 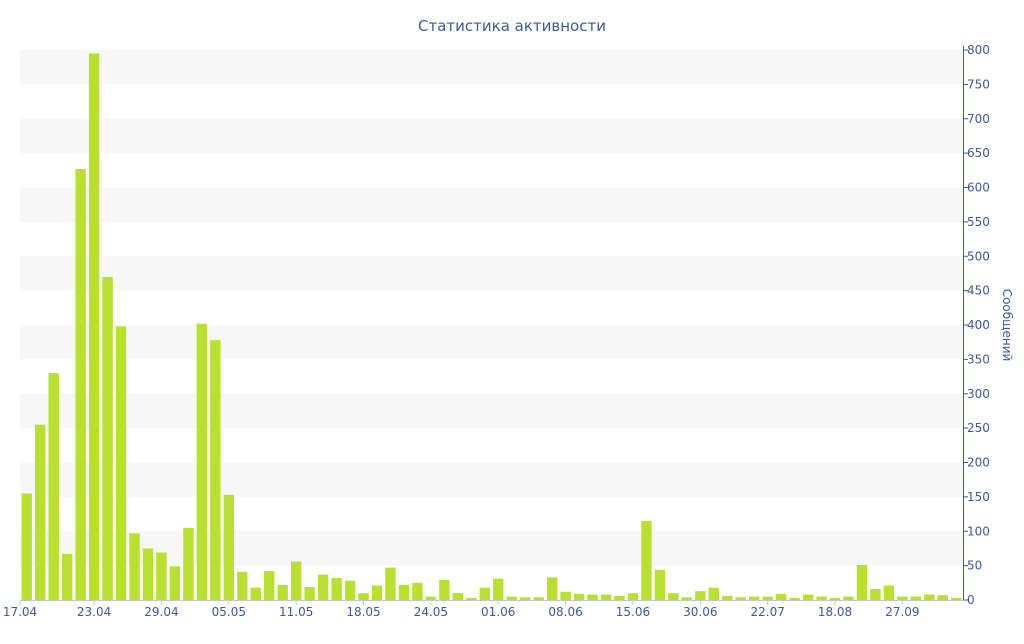 What do you see at coordinates (700, 612) in the screenshot?
I see `x-tick-label: 30.06` at bounding box center [700, 612].